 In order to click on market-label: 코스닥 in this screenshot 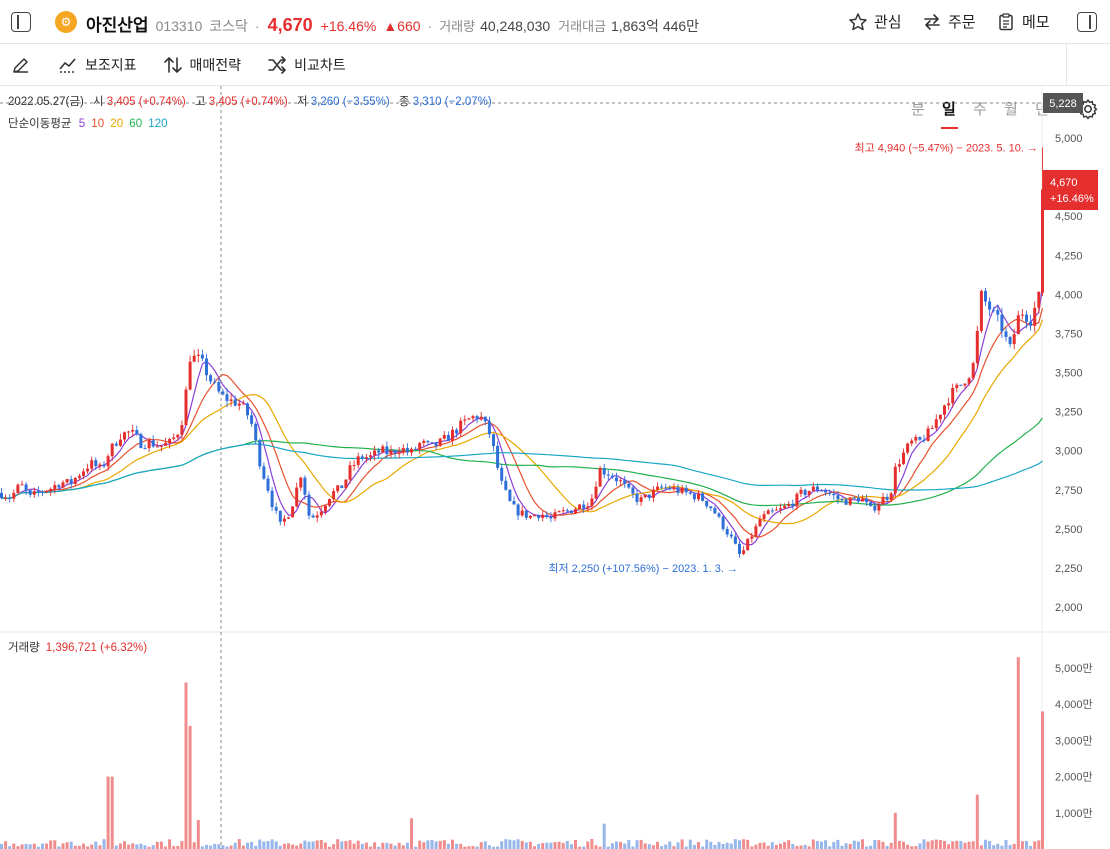, I will do `click(228, 26)`.